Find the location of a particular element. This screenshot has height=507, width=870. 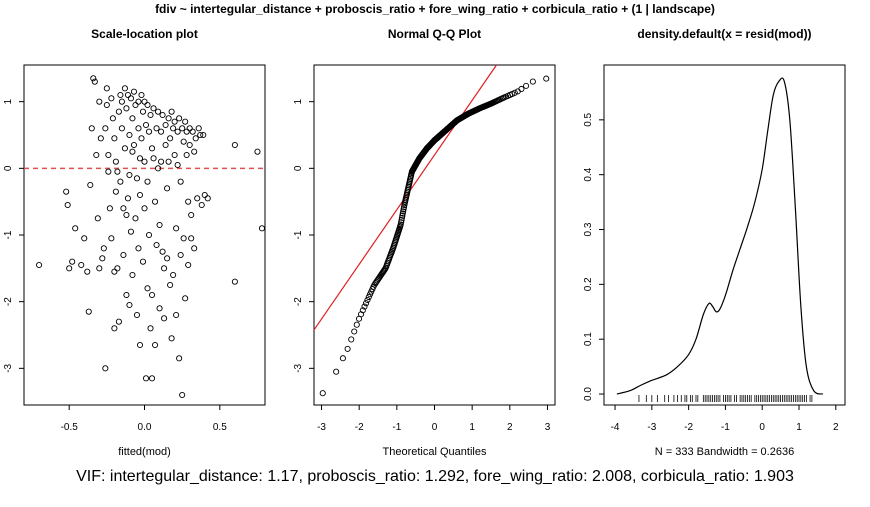

x-tick-label: -2 is located at coordinates (688, 427).